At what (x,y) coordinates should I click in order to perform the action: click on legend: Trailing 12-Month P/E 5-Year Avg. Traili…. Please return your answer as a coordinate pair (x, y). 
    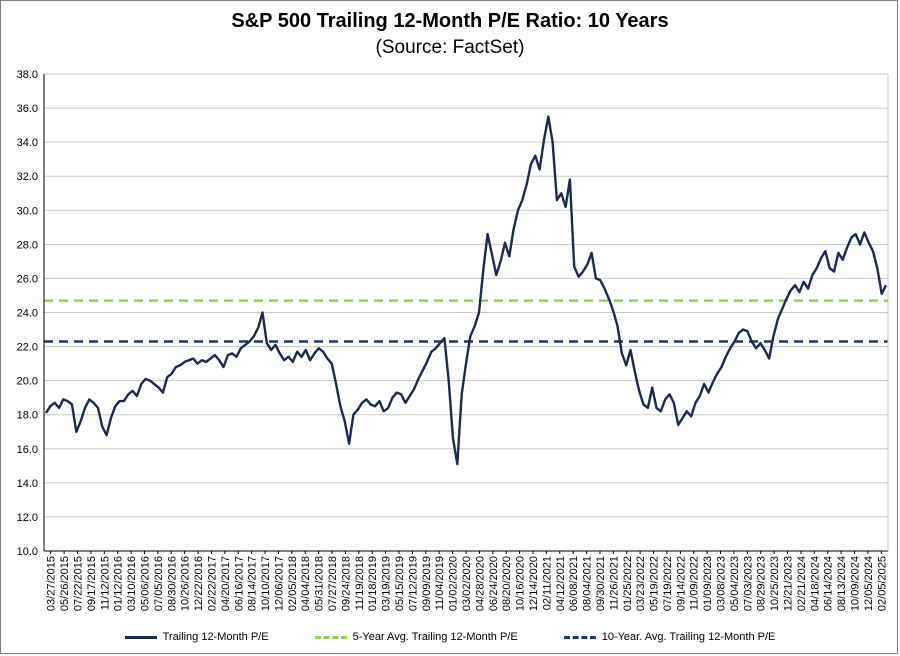
    Looking at the image, I should click on (450, 637).